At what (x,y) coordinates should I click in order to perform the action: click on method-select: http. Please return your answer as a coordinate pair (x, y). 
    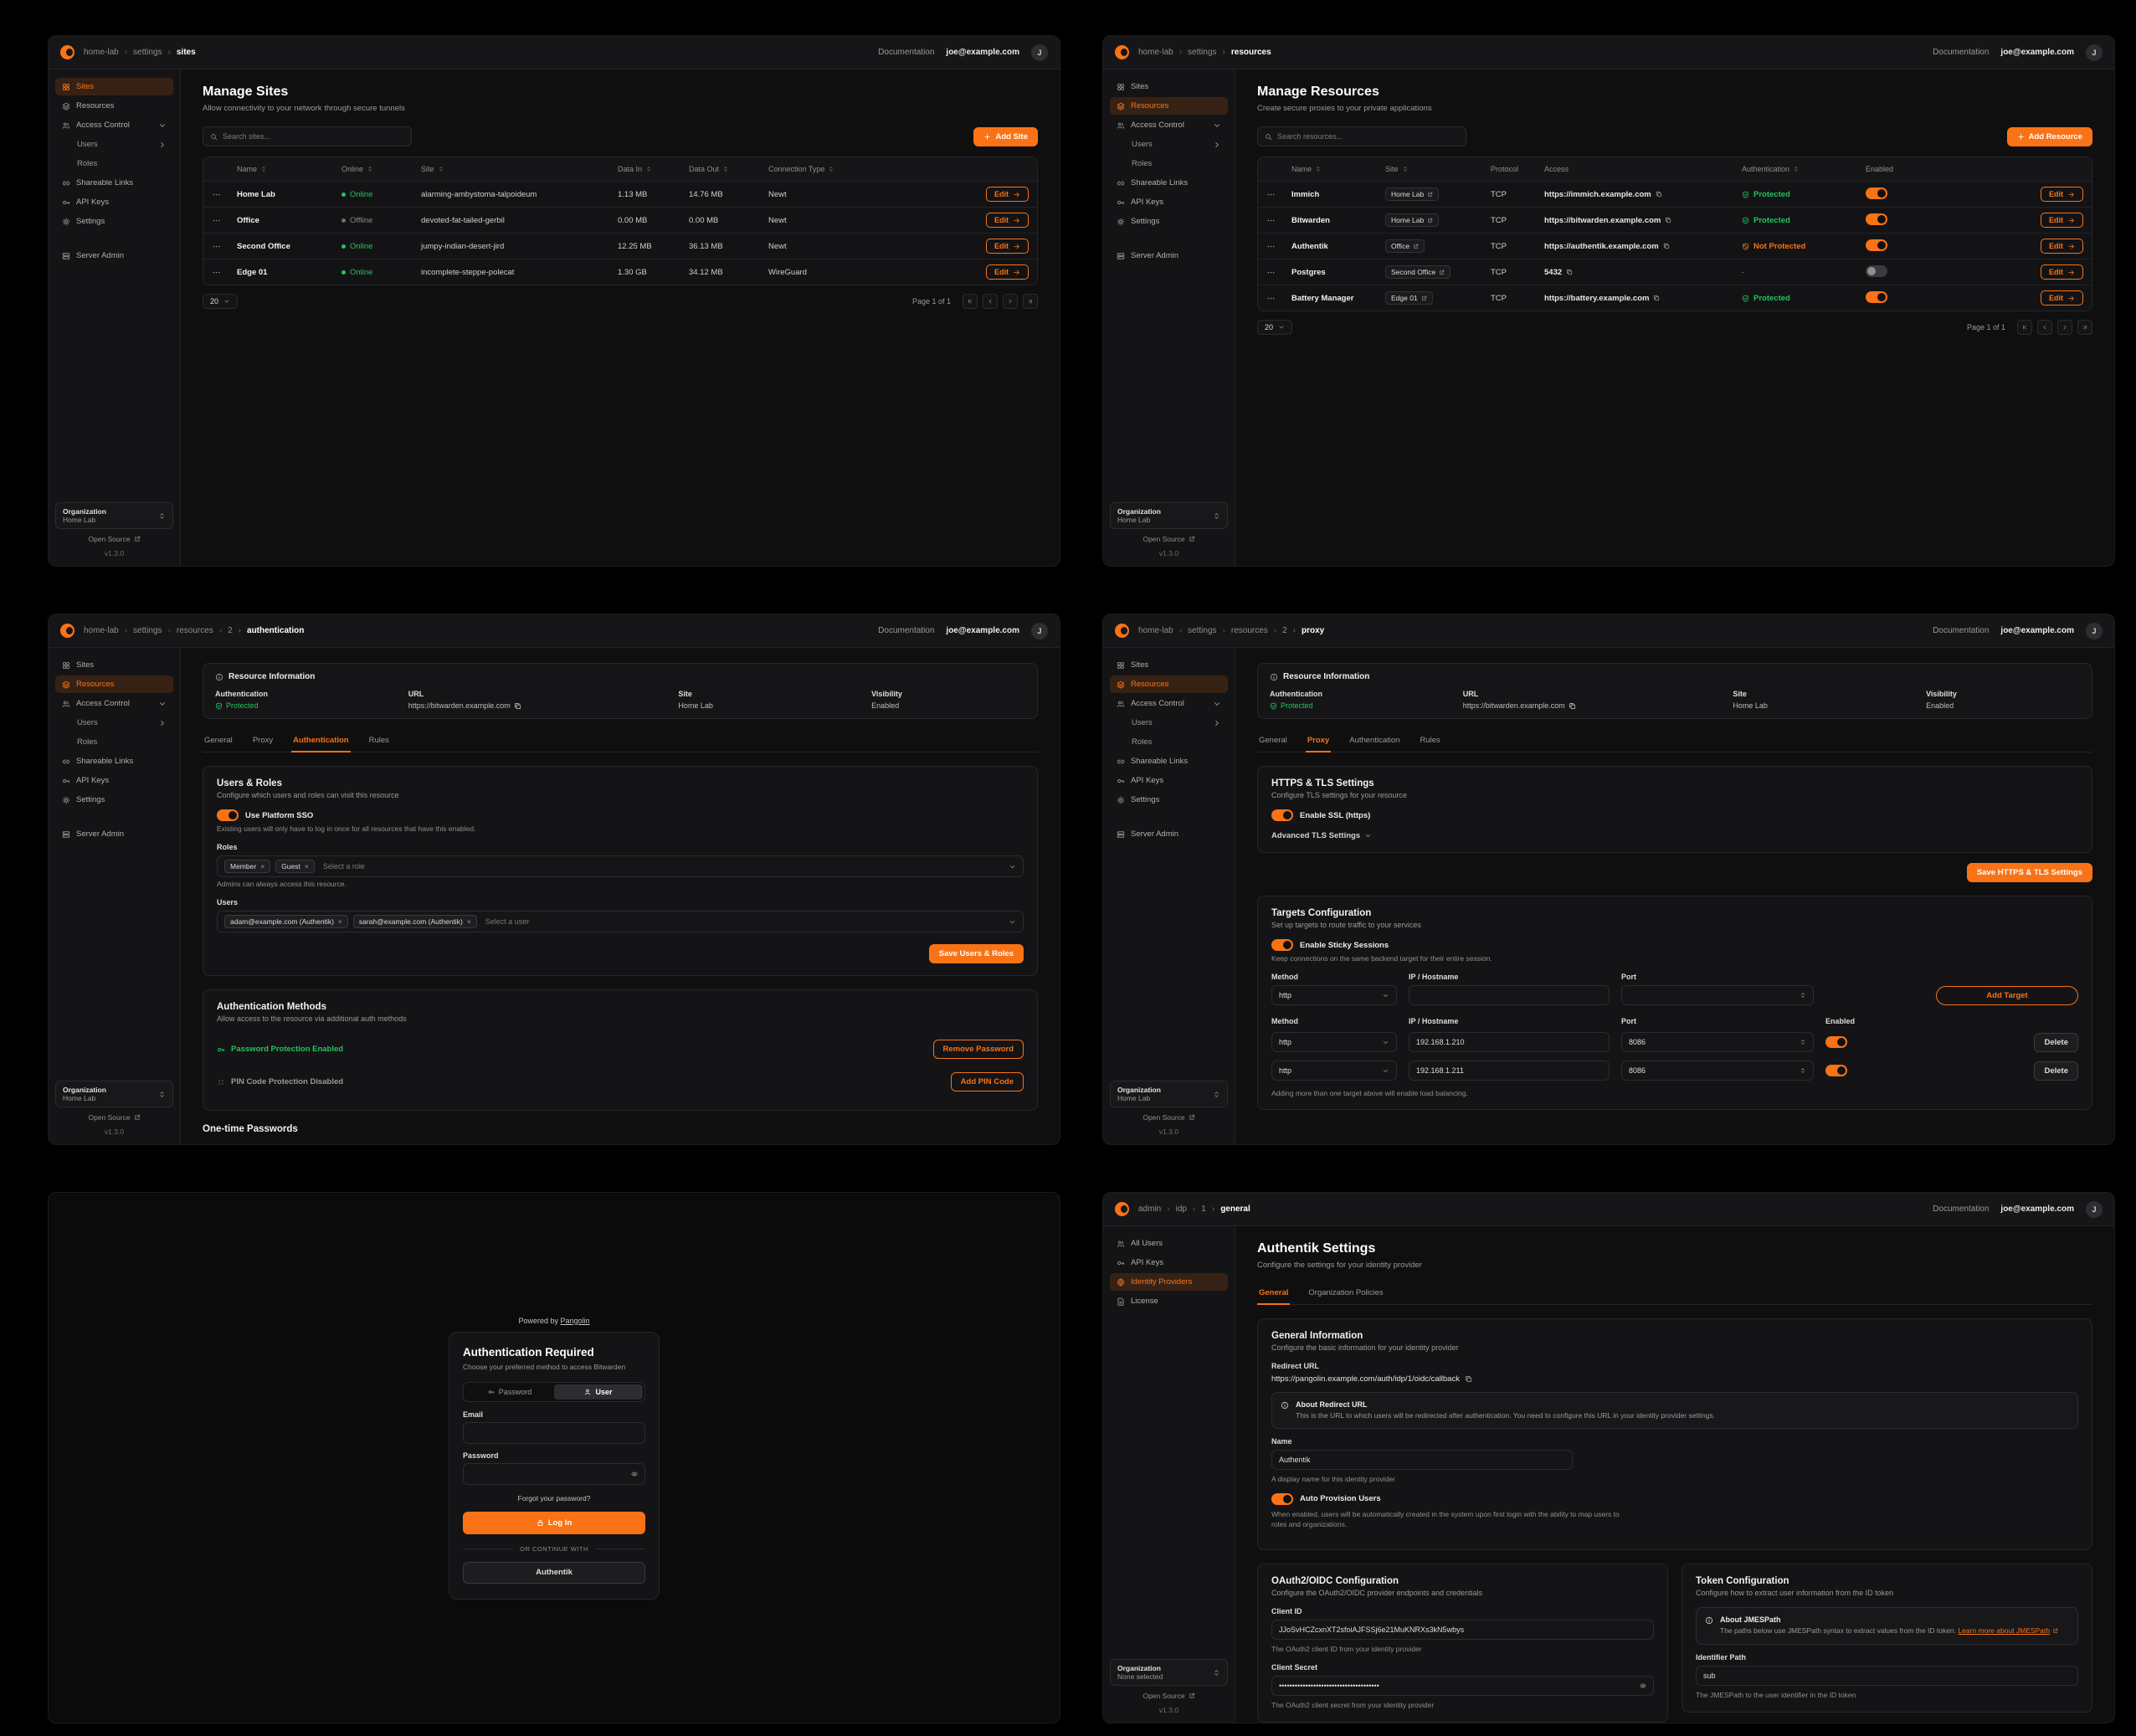
    Looking at the image, I should click on (1334, 995).